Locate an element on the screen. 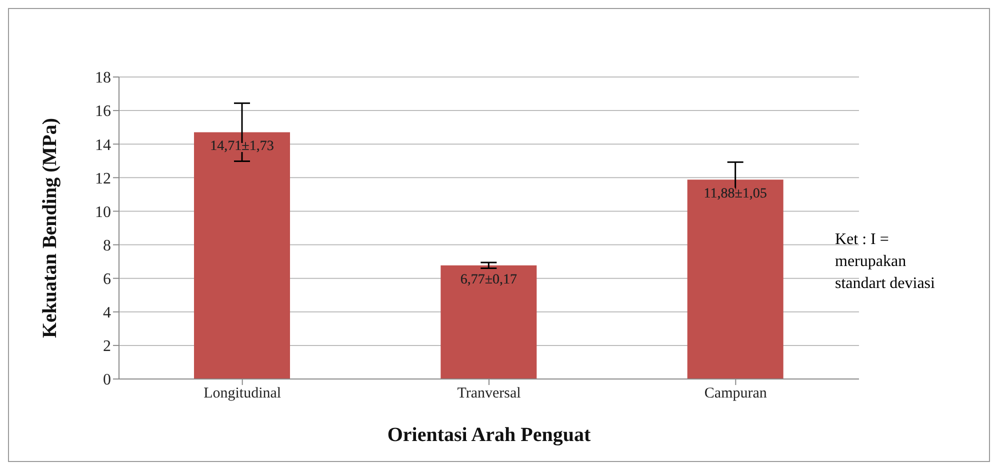 This screenshot has height=468, width=997. y-axis-title: Kekuatan Bending (MPa) is located at coordinates (50, 228).